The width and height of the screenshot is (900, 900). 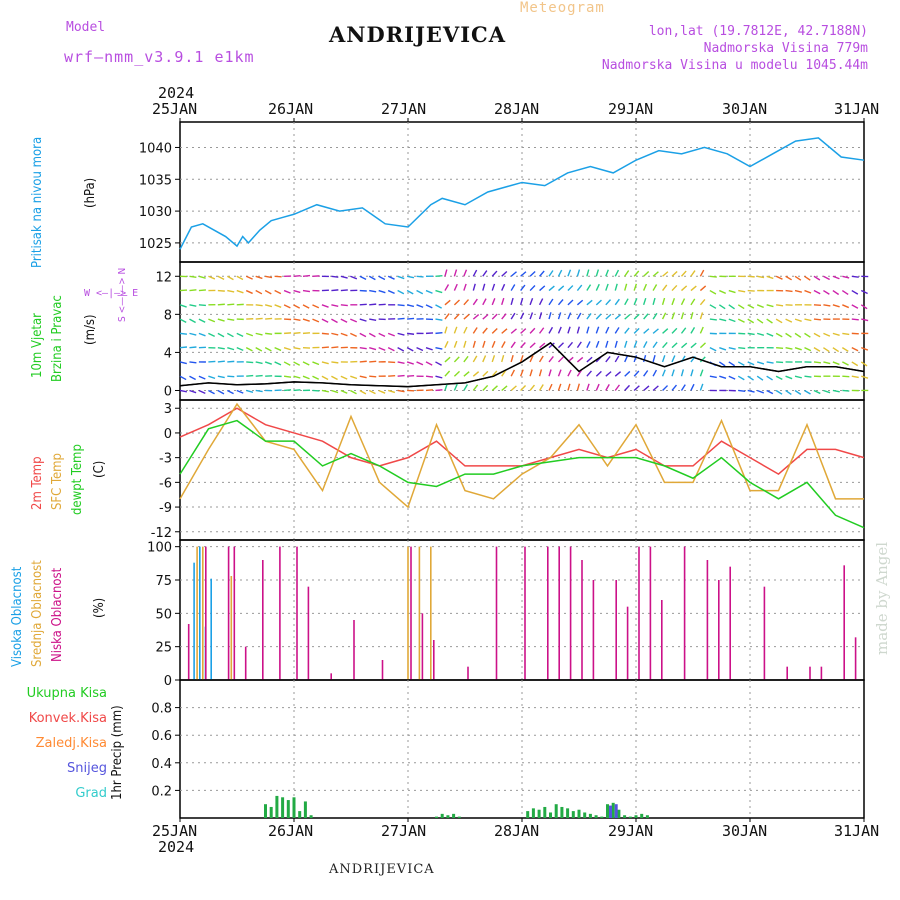 What do you see at coordinates (522, 470) in the screenshot?
I see `panel-frame-temperature` at bounding box center [522, 470].